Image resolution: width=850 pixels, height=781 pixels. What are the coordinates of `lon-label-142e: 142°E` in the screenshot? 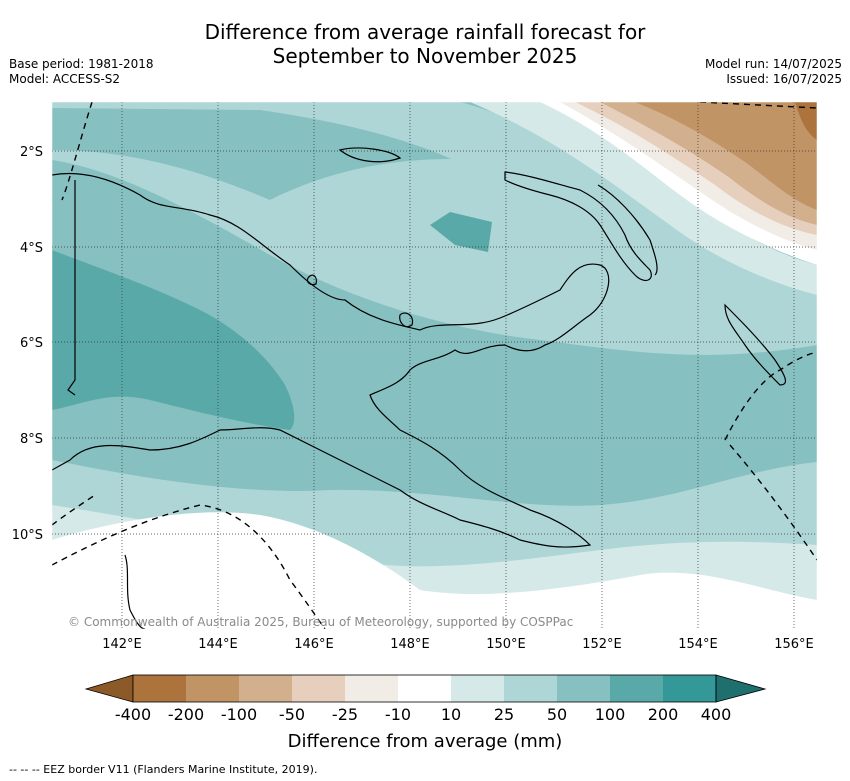 It's located at (122, 644).